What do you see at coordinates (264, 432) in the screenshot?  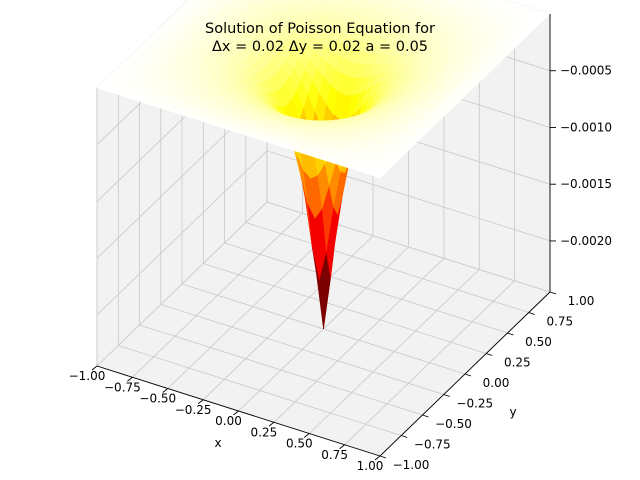 I see `x-tick-label: 0.25` at bounding box center [264, 432].